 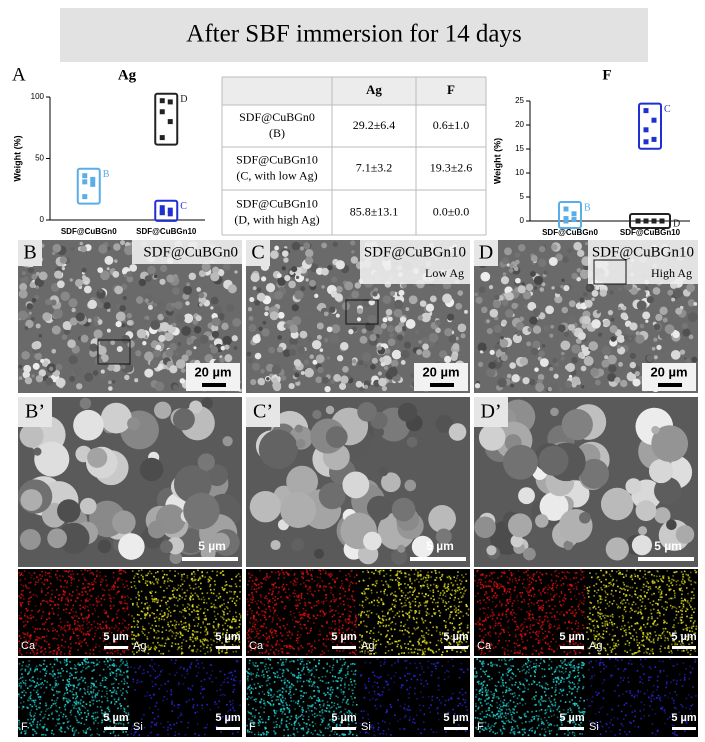 What do you see at coordinates (374, 125) in the screenshot?
I see `table-cell: 29.2±6.4` at bounding box center [374, 125].